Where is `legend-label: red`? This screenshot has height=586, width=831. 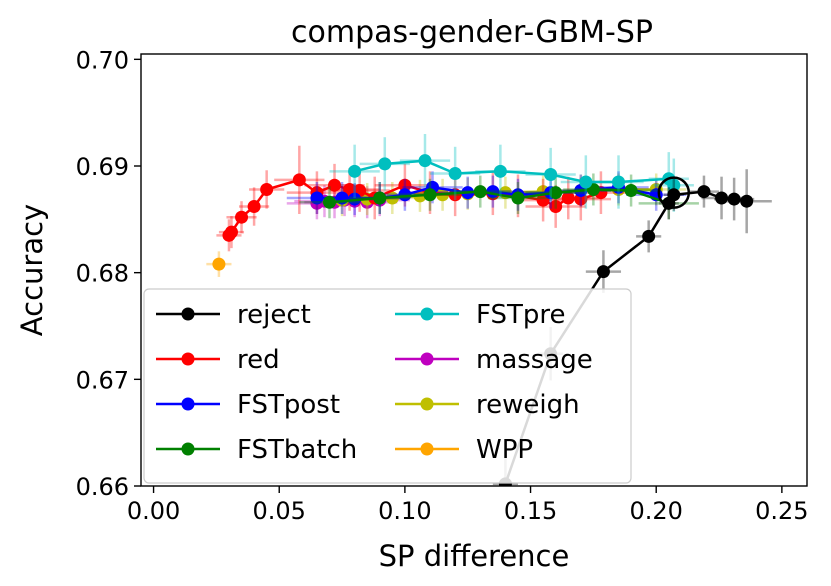
legend-label: red is located at coordinates (258, 360).